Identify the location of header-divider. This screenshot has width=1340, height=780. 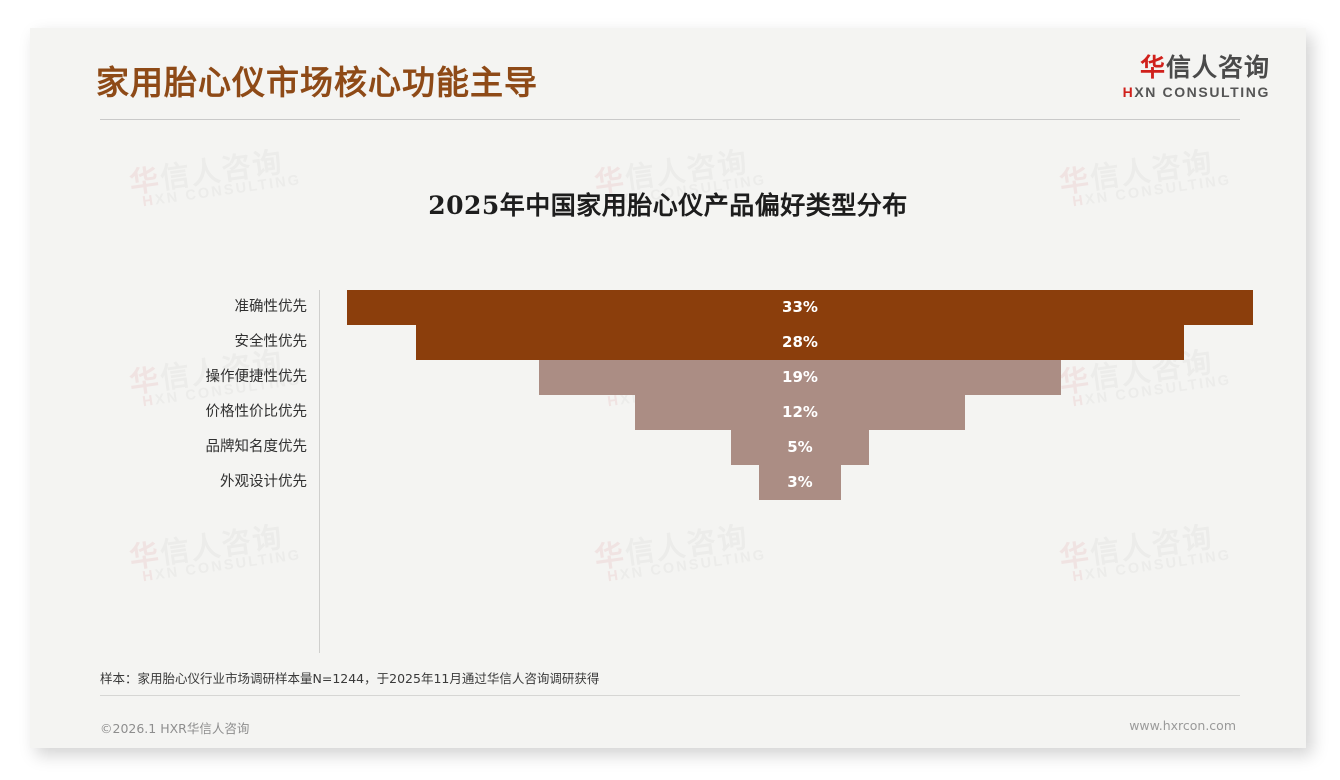
(670, 119).